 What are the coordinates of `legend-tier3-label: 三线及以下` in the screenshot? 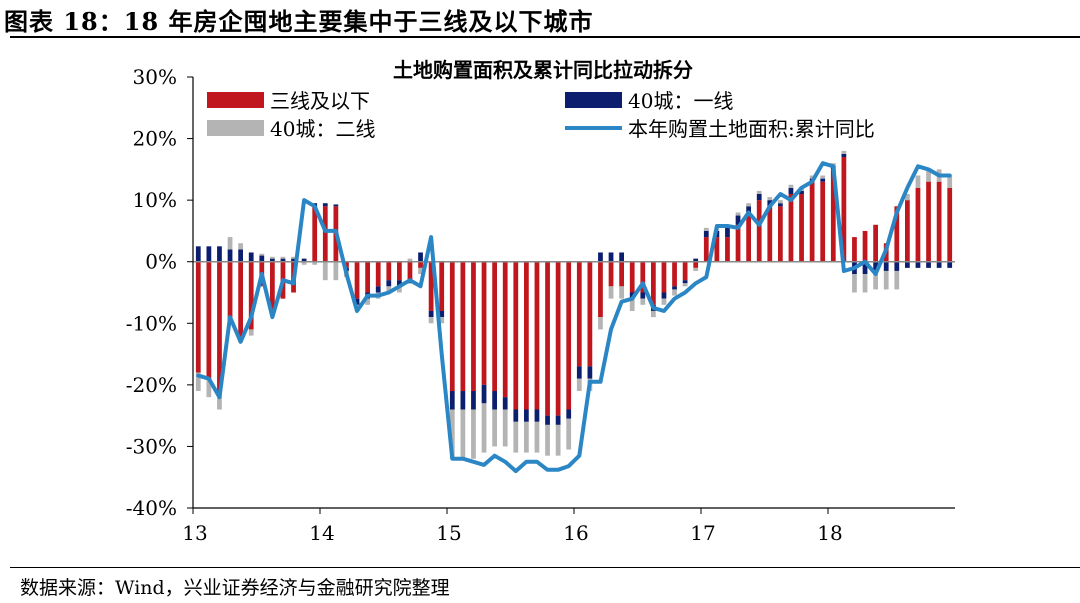 It's located at (320, 101).